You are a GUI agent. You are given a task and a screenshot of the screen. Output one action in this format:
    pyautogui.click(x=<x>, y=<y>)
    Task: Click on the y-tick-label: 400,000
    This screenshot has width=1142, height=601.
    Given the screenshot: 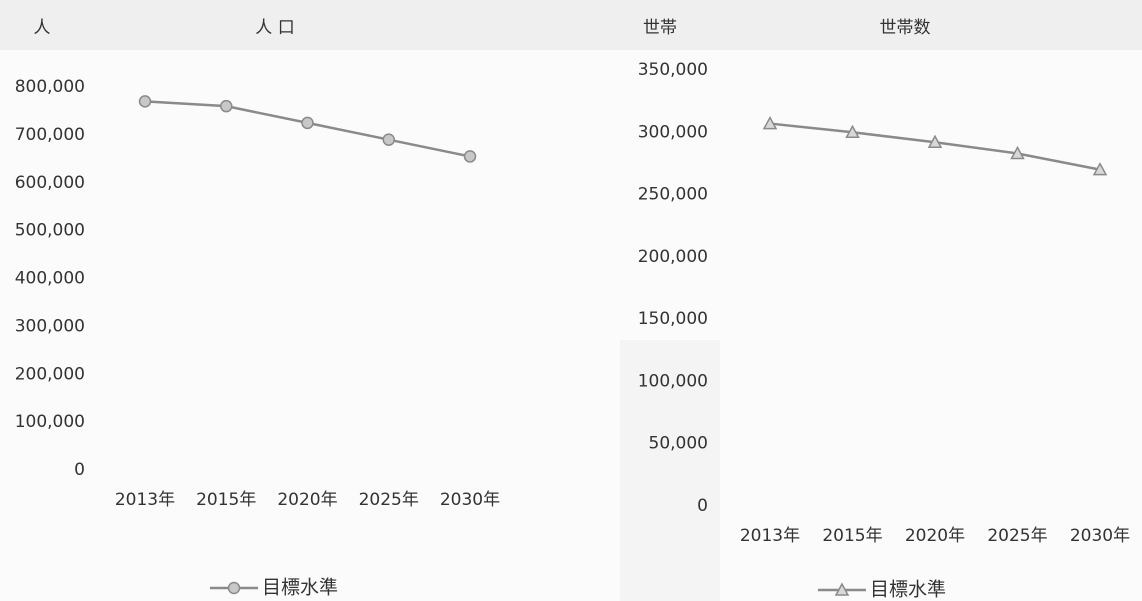 What is the action you would take?
    pyautogui.click(x=50, y=279)
    